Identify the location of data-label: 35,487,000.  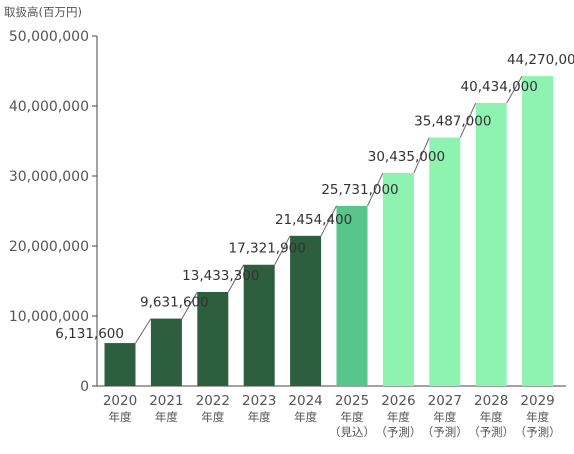
(452, 122).